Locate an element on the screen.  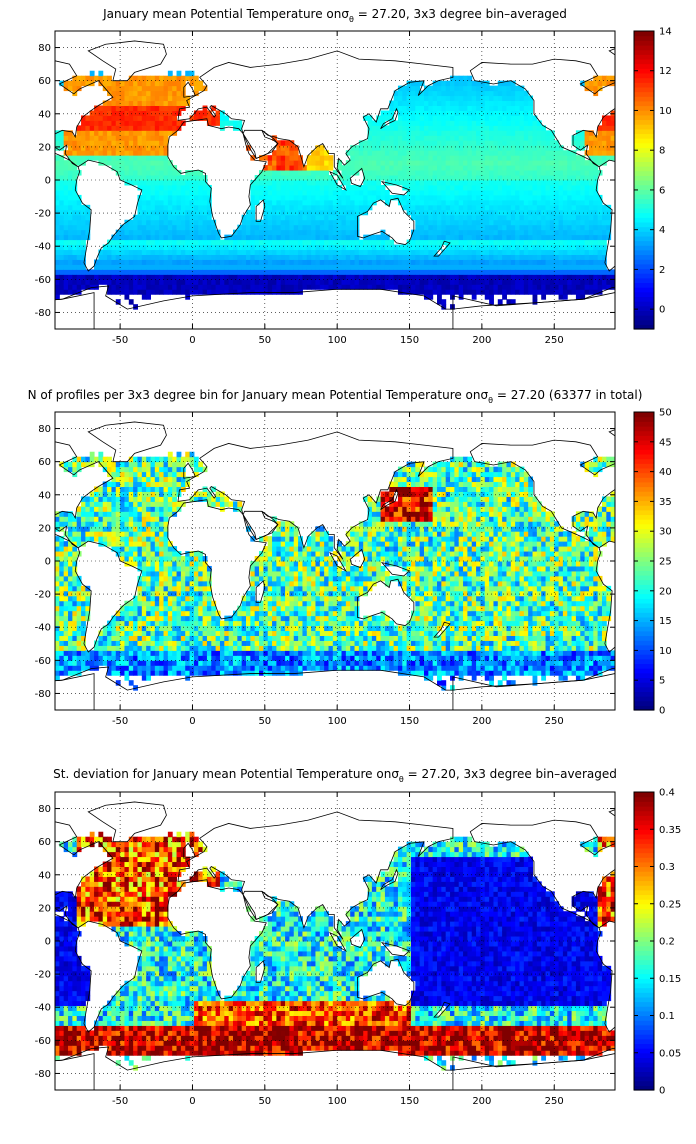
colorbar-segment is located at coordinates (644, 215).